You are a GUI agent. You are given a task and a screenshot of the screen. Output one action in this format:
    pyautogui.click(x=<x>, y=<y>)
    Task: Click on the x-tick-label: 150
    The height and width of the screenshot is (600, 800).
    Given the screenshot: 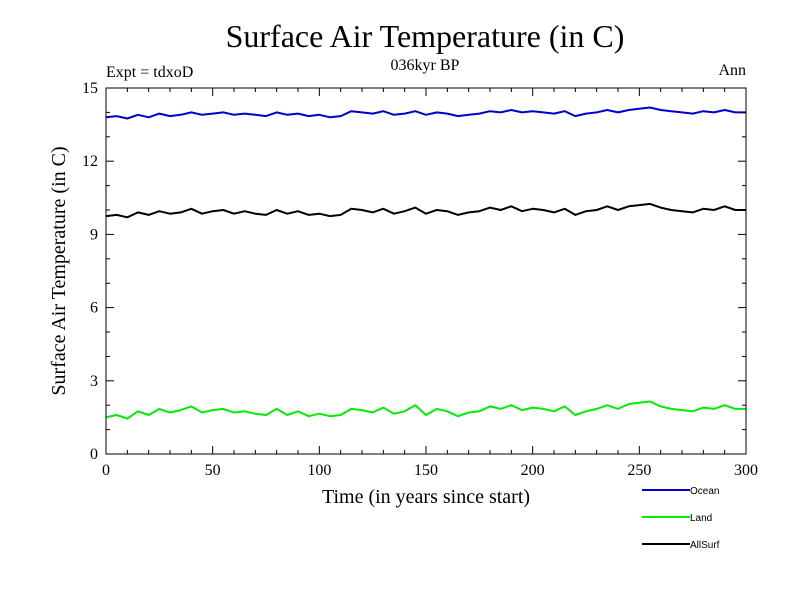 What is the action you would take?
    pyautogui.click(x=426, y=470)
    